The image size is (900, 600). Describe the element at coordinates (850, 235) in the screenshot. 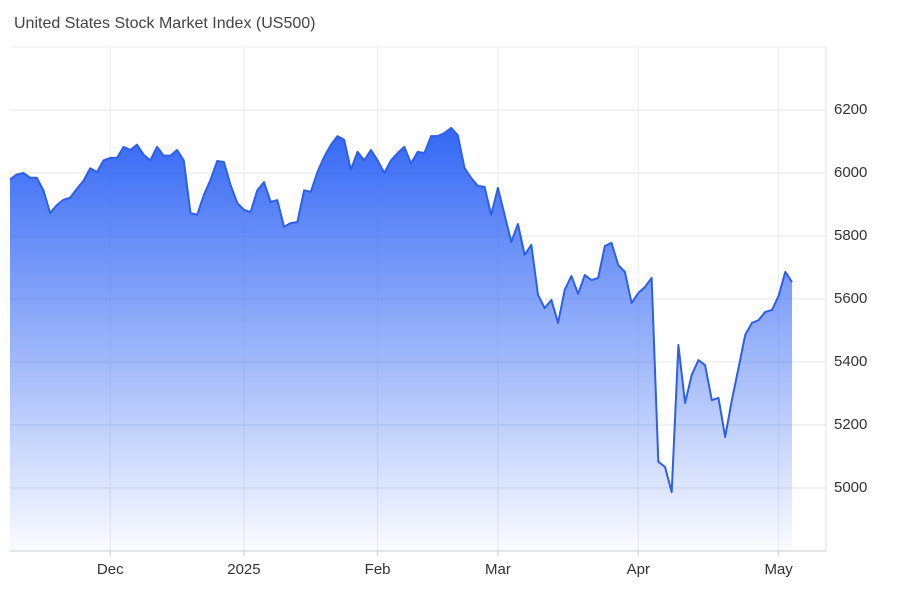

I see `y-tick-label: 5800` at that location.